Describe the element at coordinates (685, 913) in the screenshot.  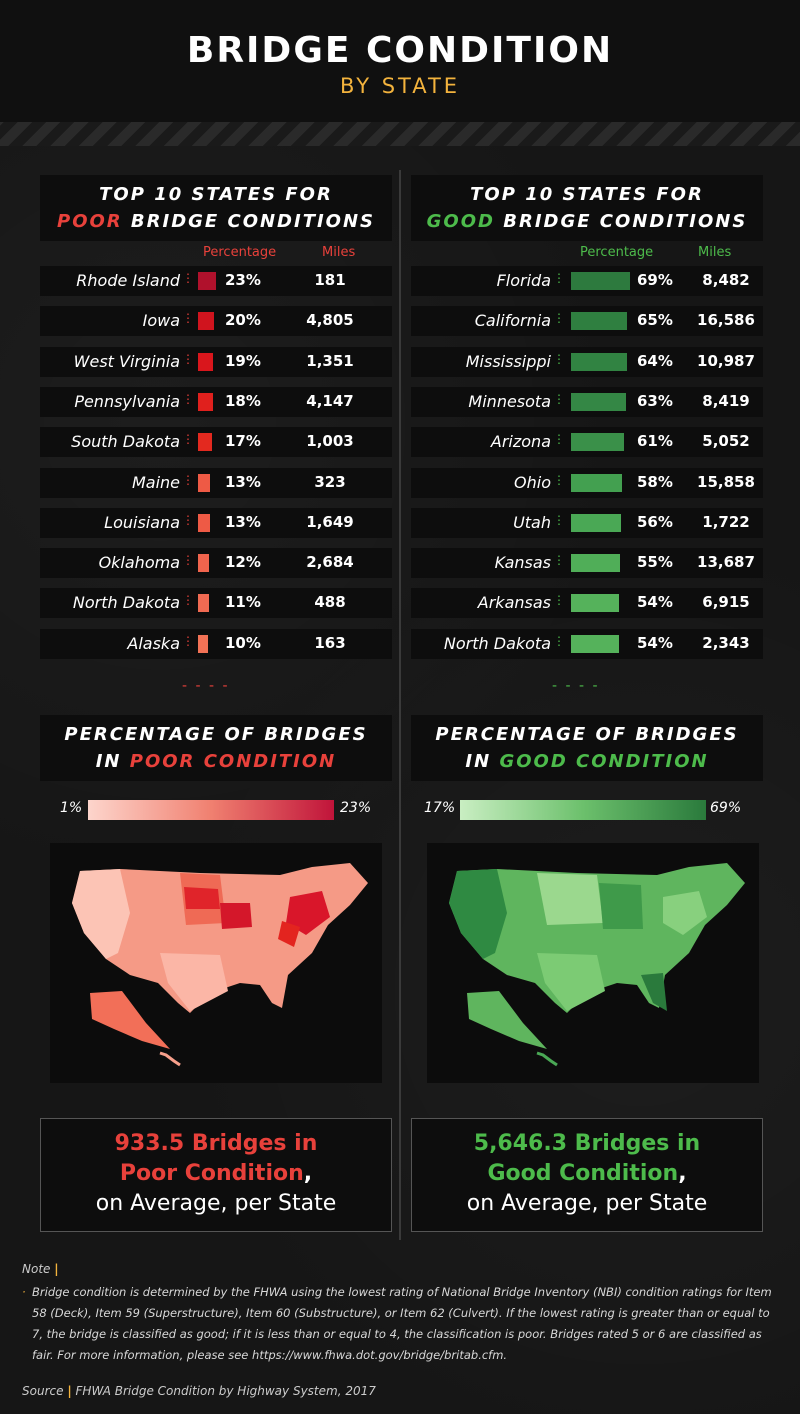
I see `good-map-east` at that location.